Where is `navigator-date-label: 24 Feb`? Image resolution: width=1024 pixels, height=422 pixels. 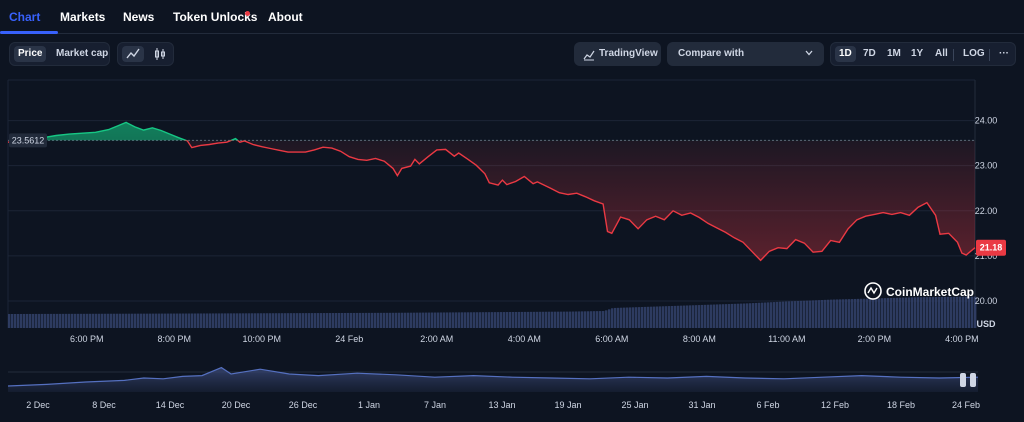
navigator-date-label: 24 Feb is located at coordinates (966, 405).